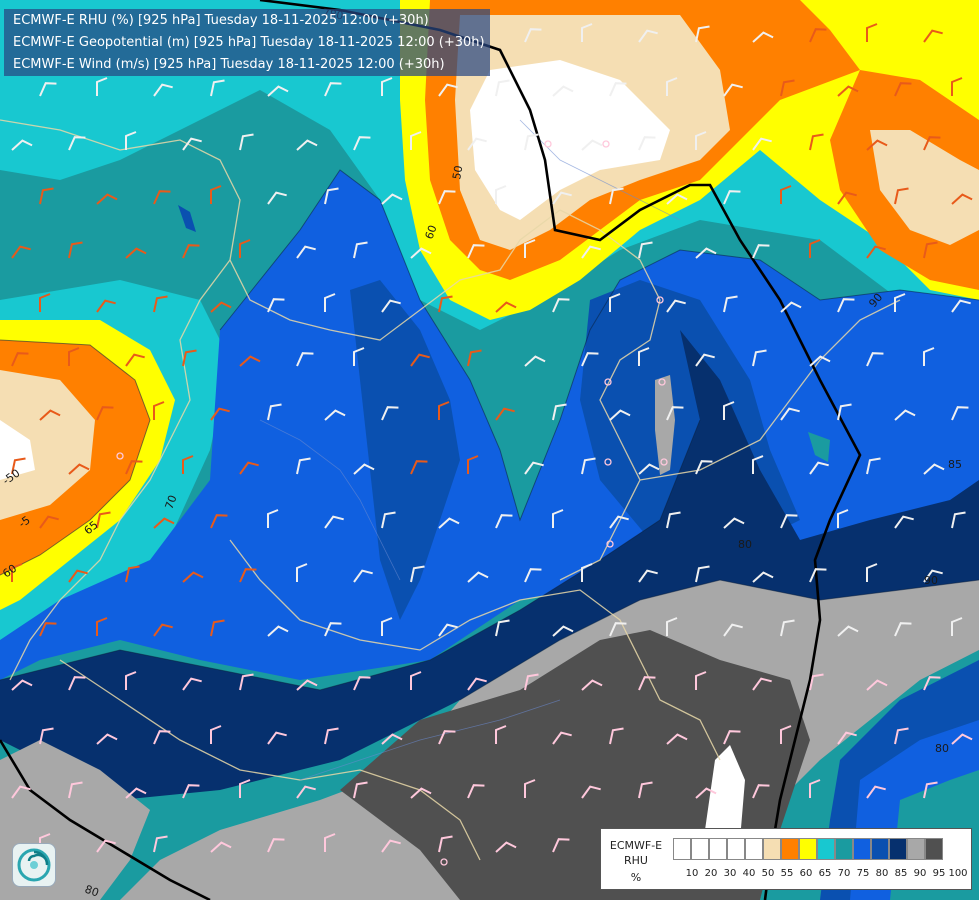 The image size is (979, 900). What do you see at coordinates (457, 172) in the screenshot?
I see `contour-label: 50` at bounding box center [457, 172].